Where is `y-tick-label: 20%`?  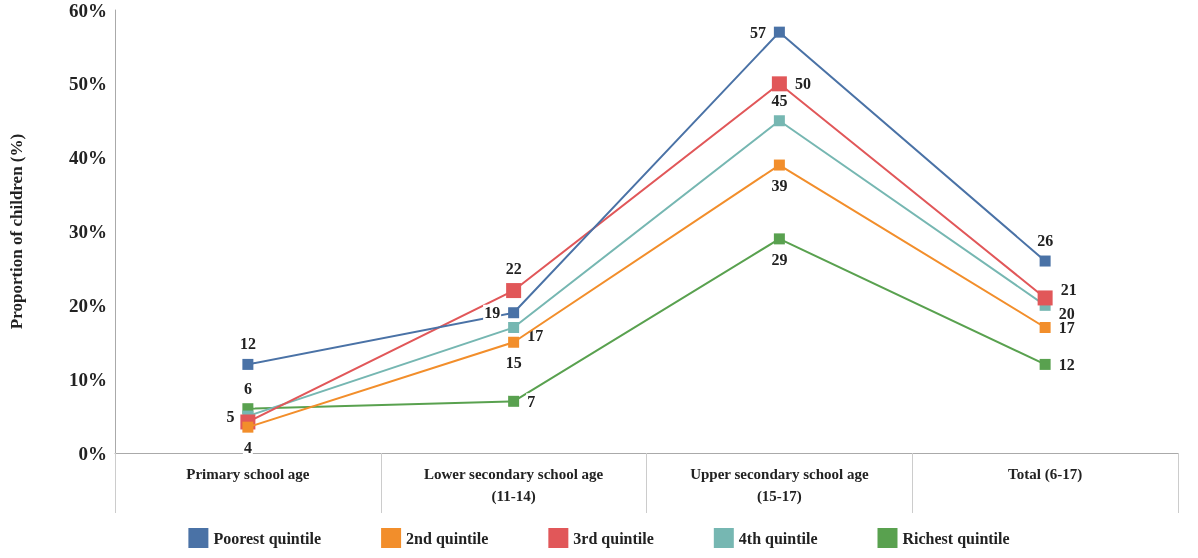 y-tick-label: 20% is located at coordinates (88, 305).